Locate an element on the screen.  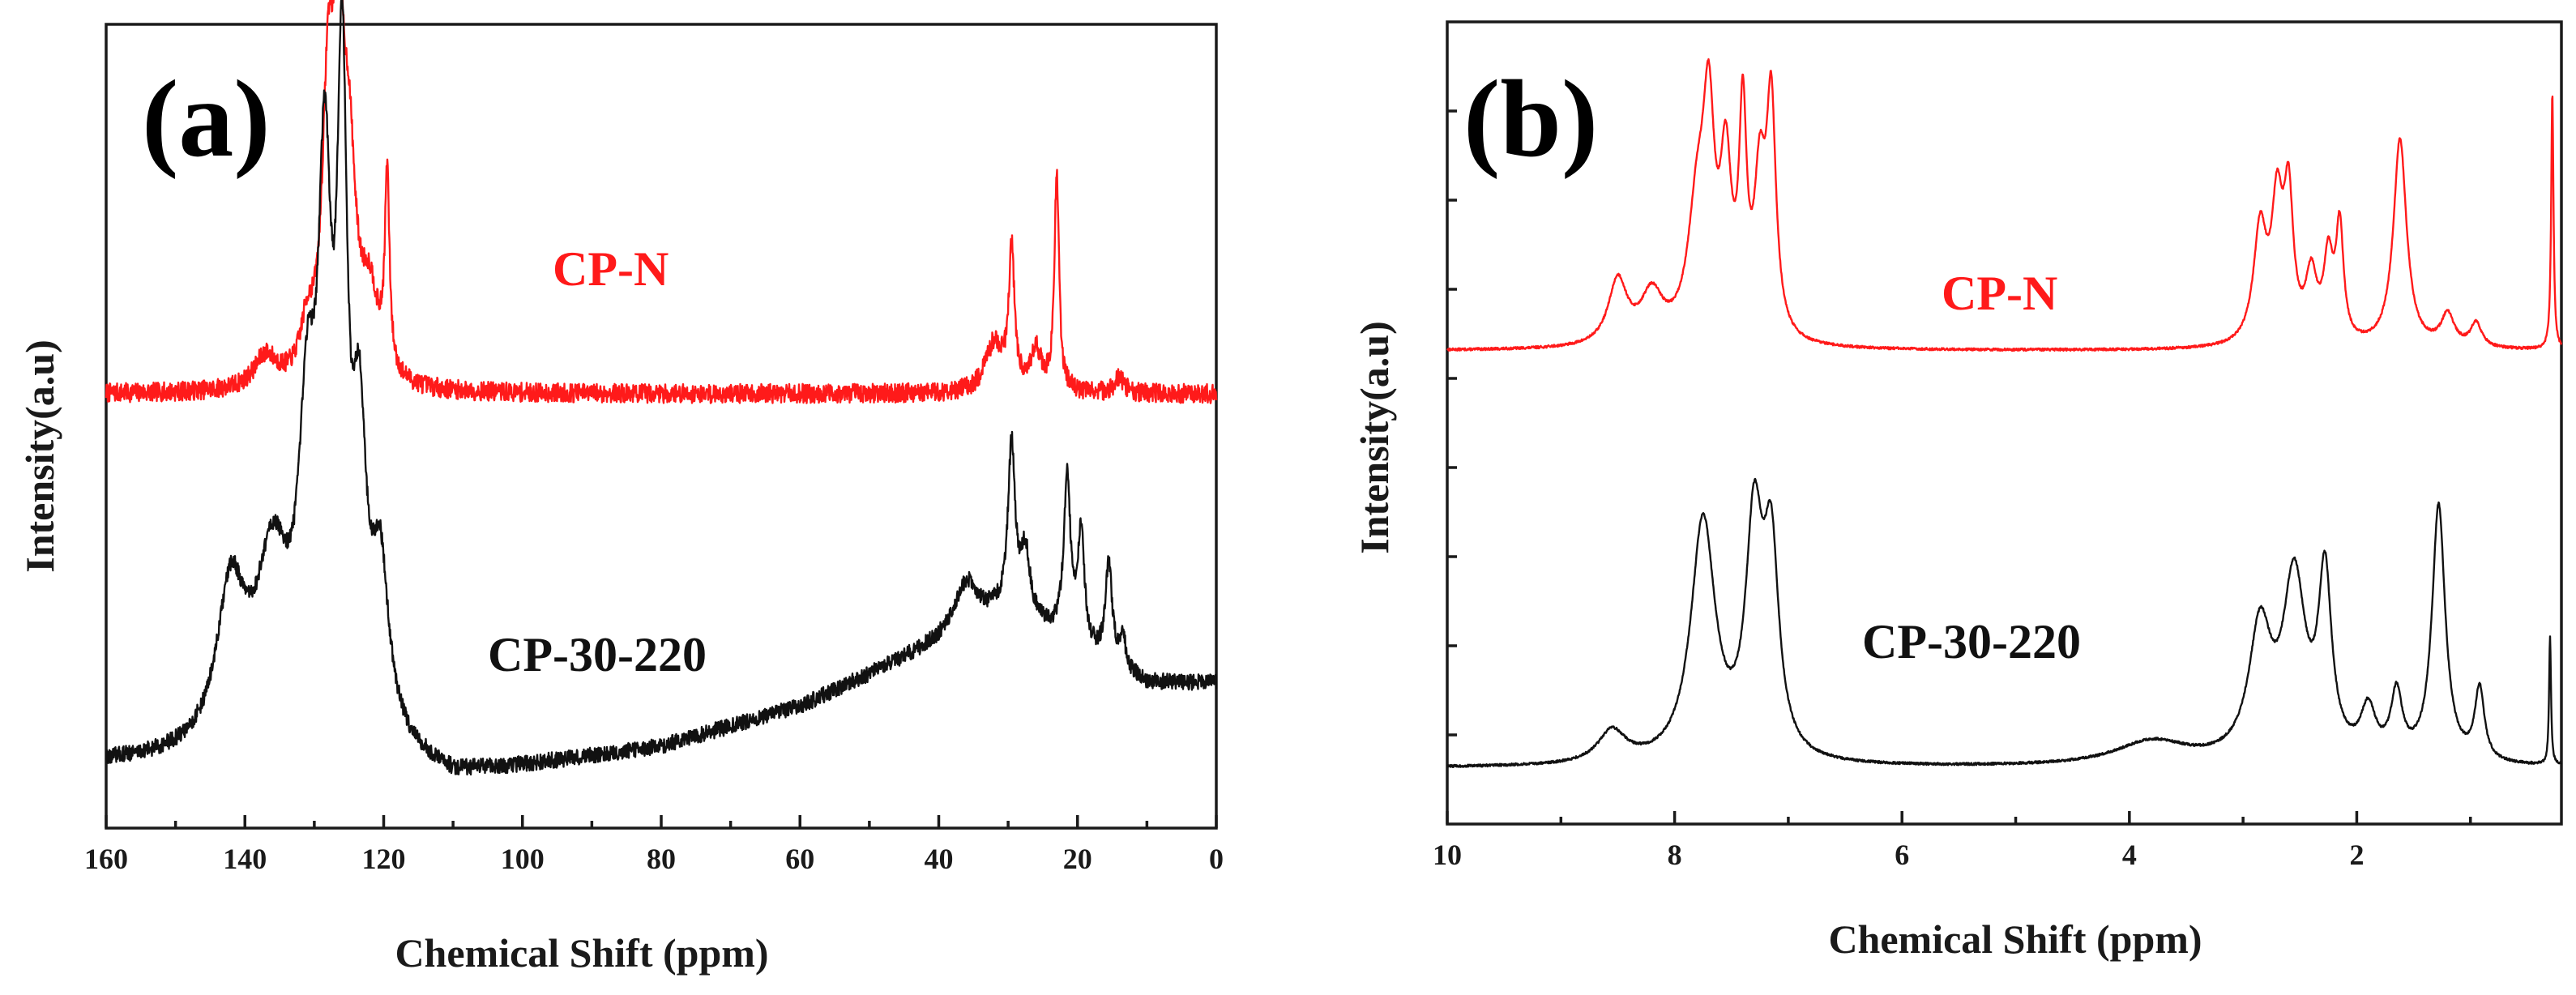
panel-a-x-ticks: 160 140 120 100 80 60 40 20 0 is located at coordinates (654, 845).